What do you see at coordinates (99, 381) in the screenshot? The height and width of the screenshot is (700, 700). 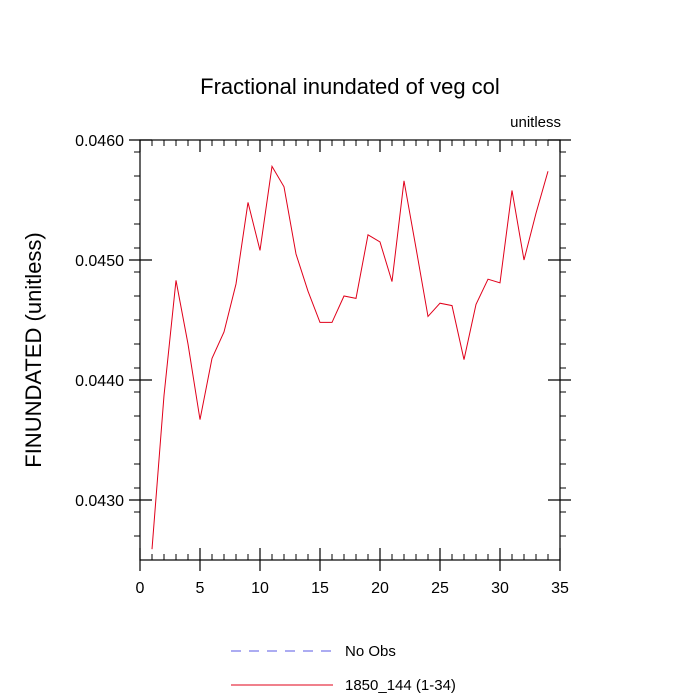 I see `y-tick-label: 0.0440` at bounding box center [99, 381].